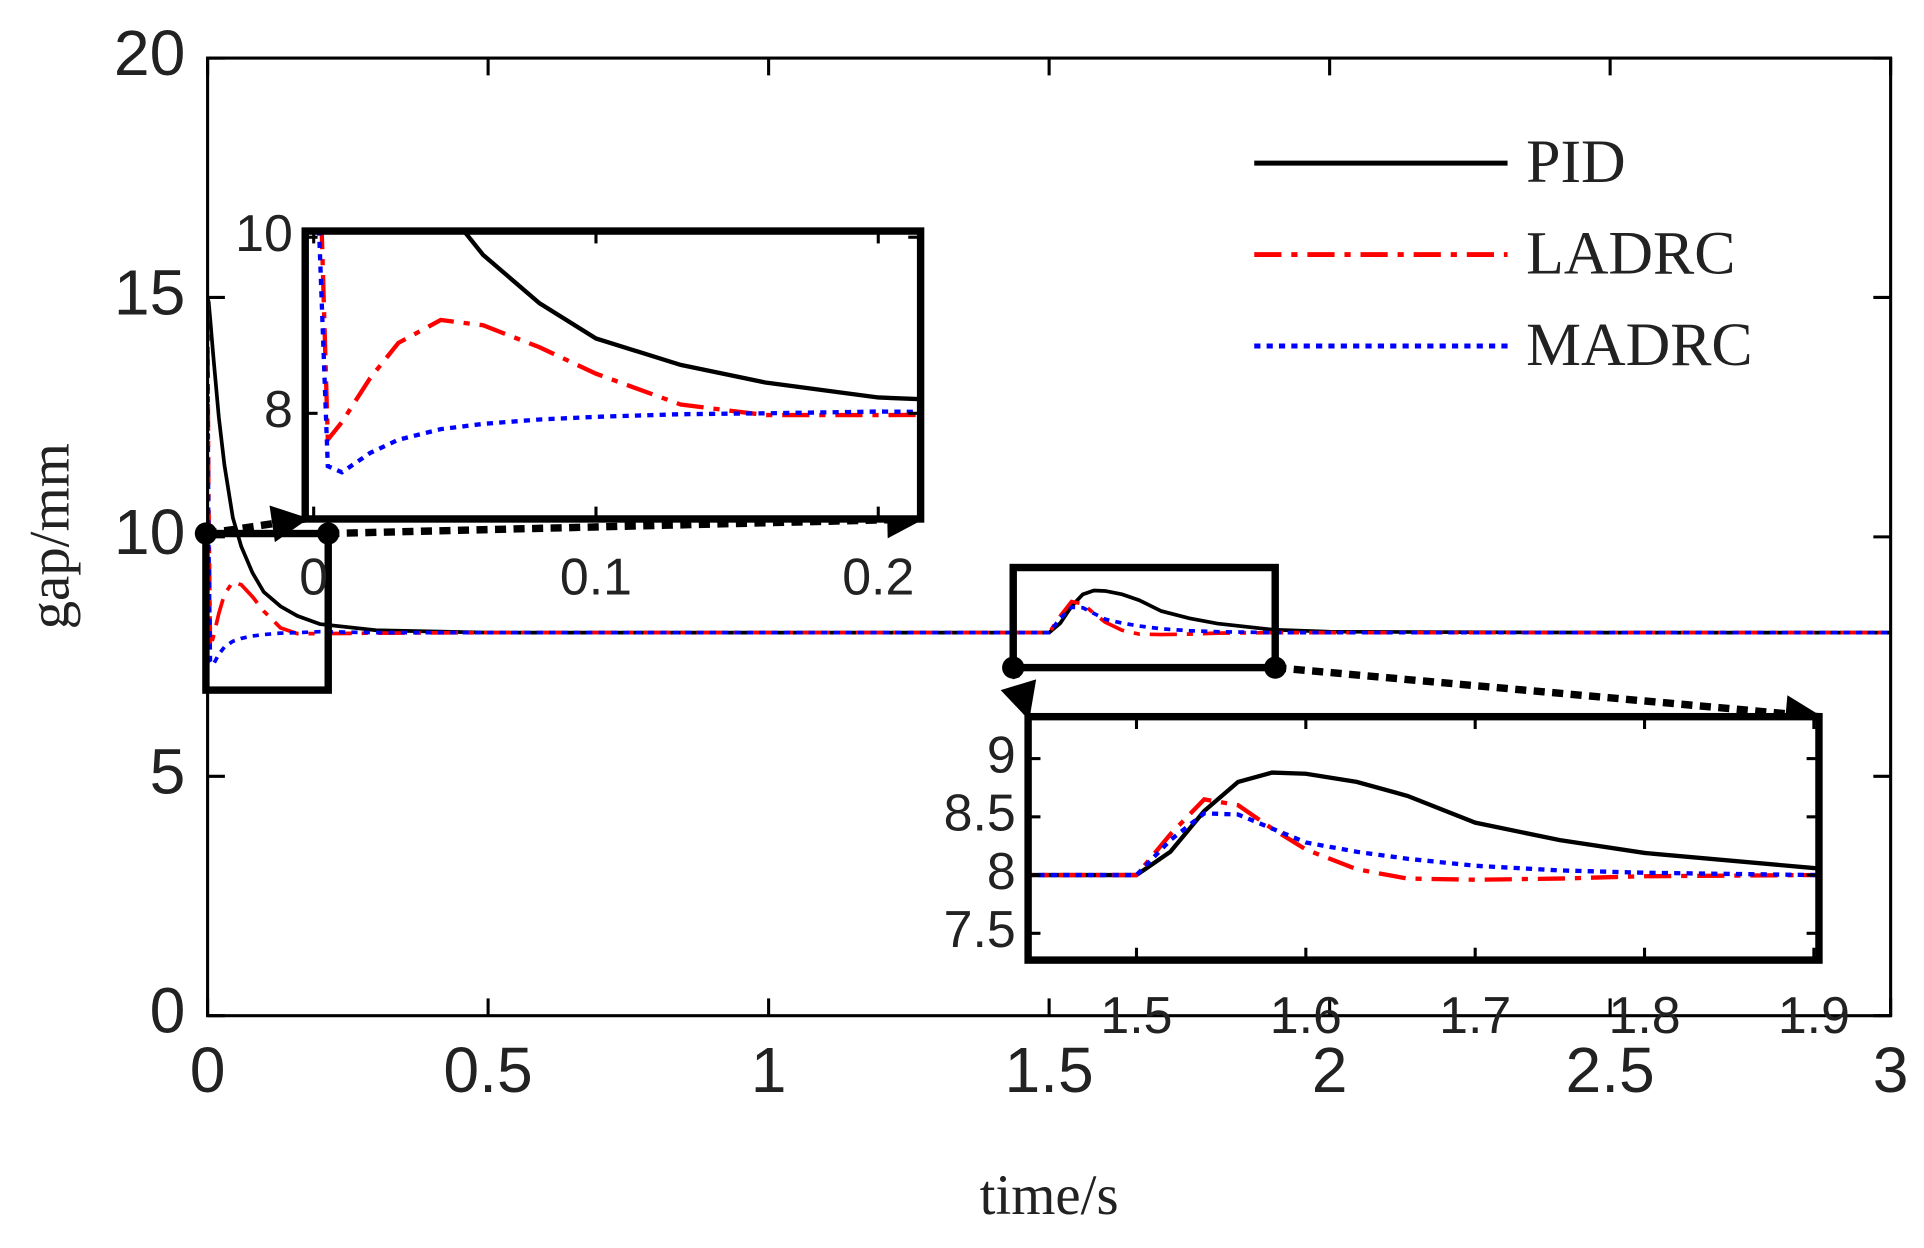 Image resolution: width=1924 pixels, height=1248 pixels. What do you see at coordinates (1891, 1070) in the screenshot?
I see `x-tick-label: 3` at bounding box center [1891, 1070].